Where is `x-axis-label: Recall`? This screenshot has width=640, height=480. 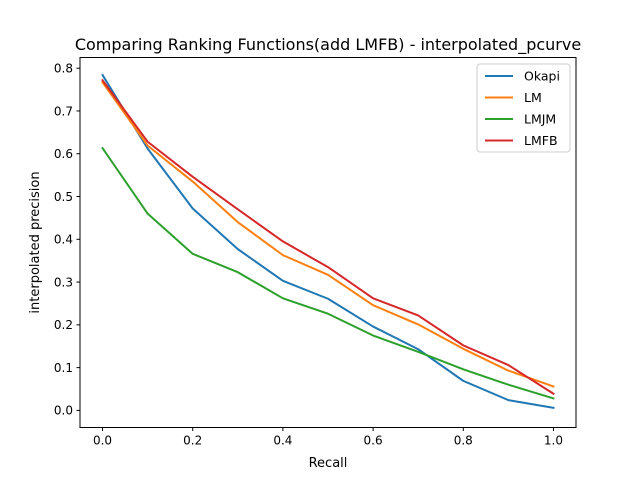
x-axis-label: Recall is located at coordinates (328, 463).